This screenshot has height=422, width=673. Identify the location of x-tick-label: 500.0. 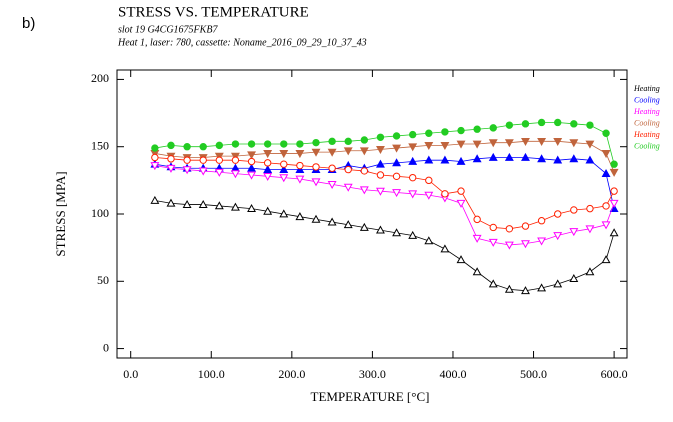
(533, 374).